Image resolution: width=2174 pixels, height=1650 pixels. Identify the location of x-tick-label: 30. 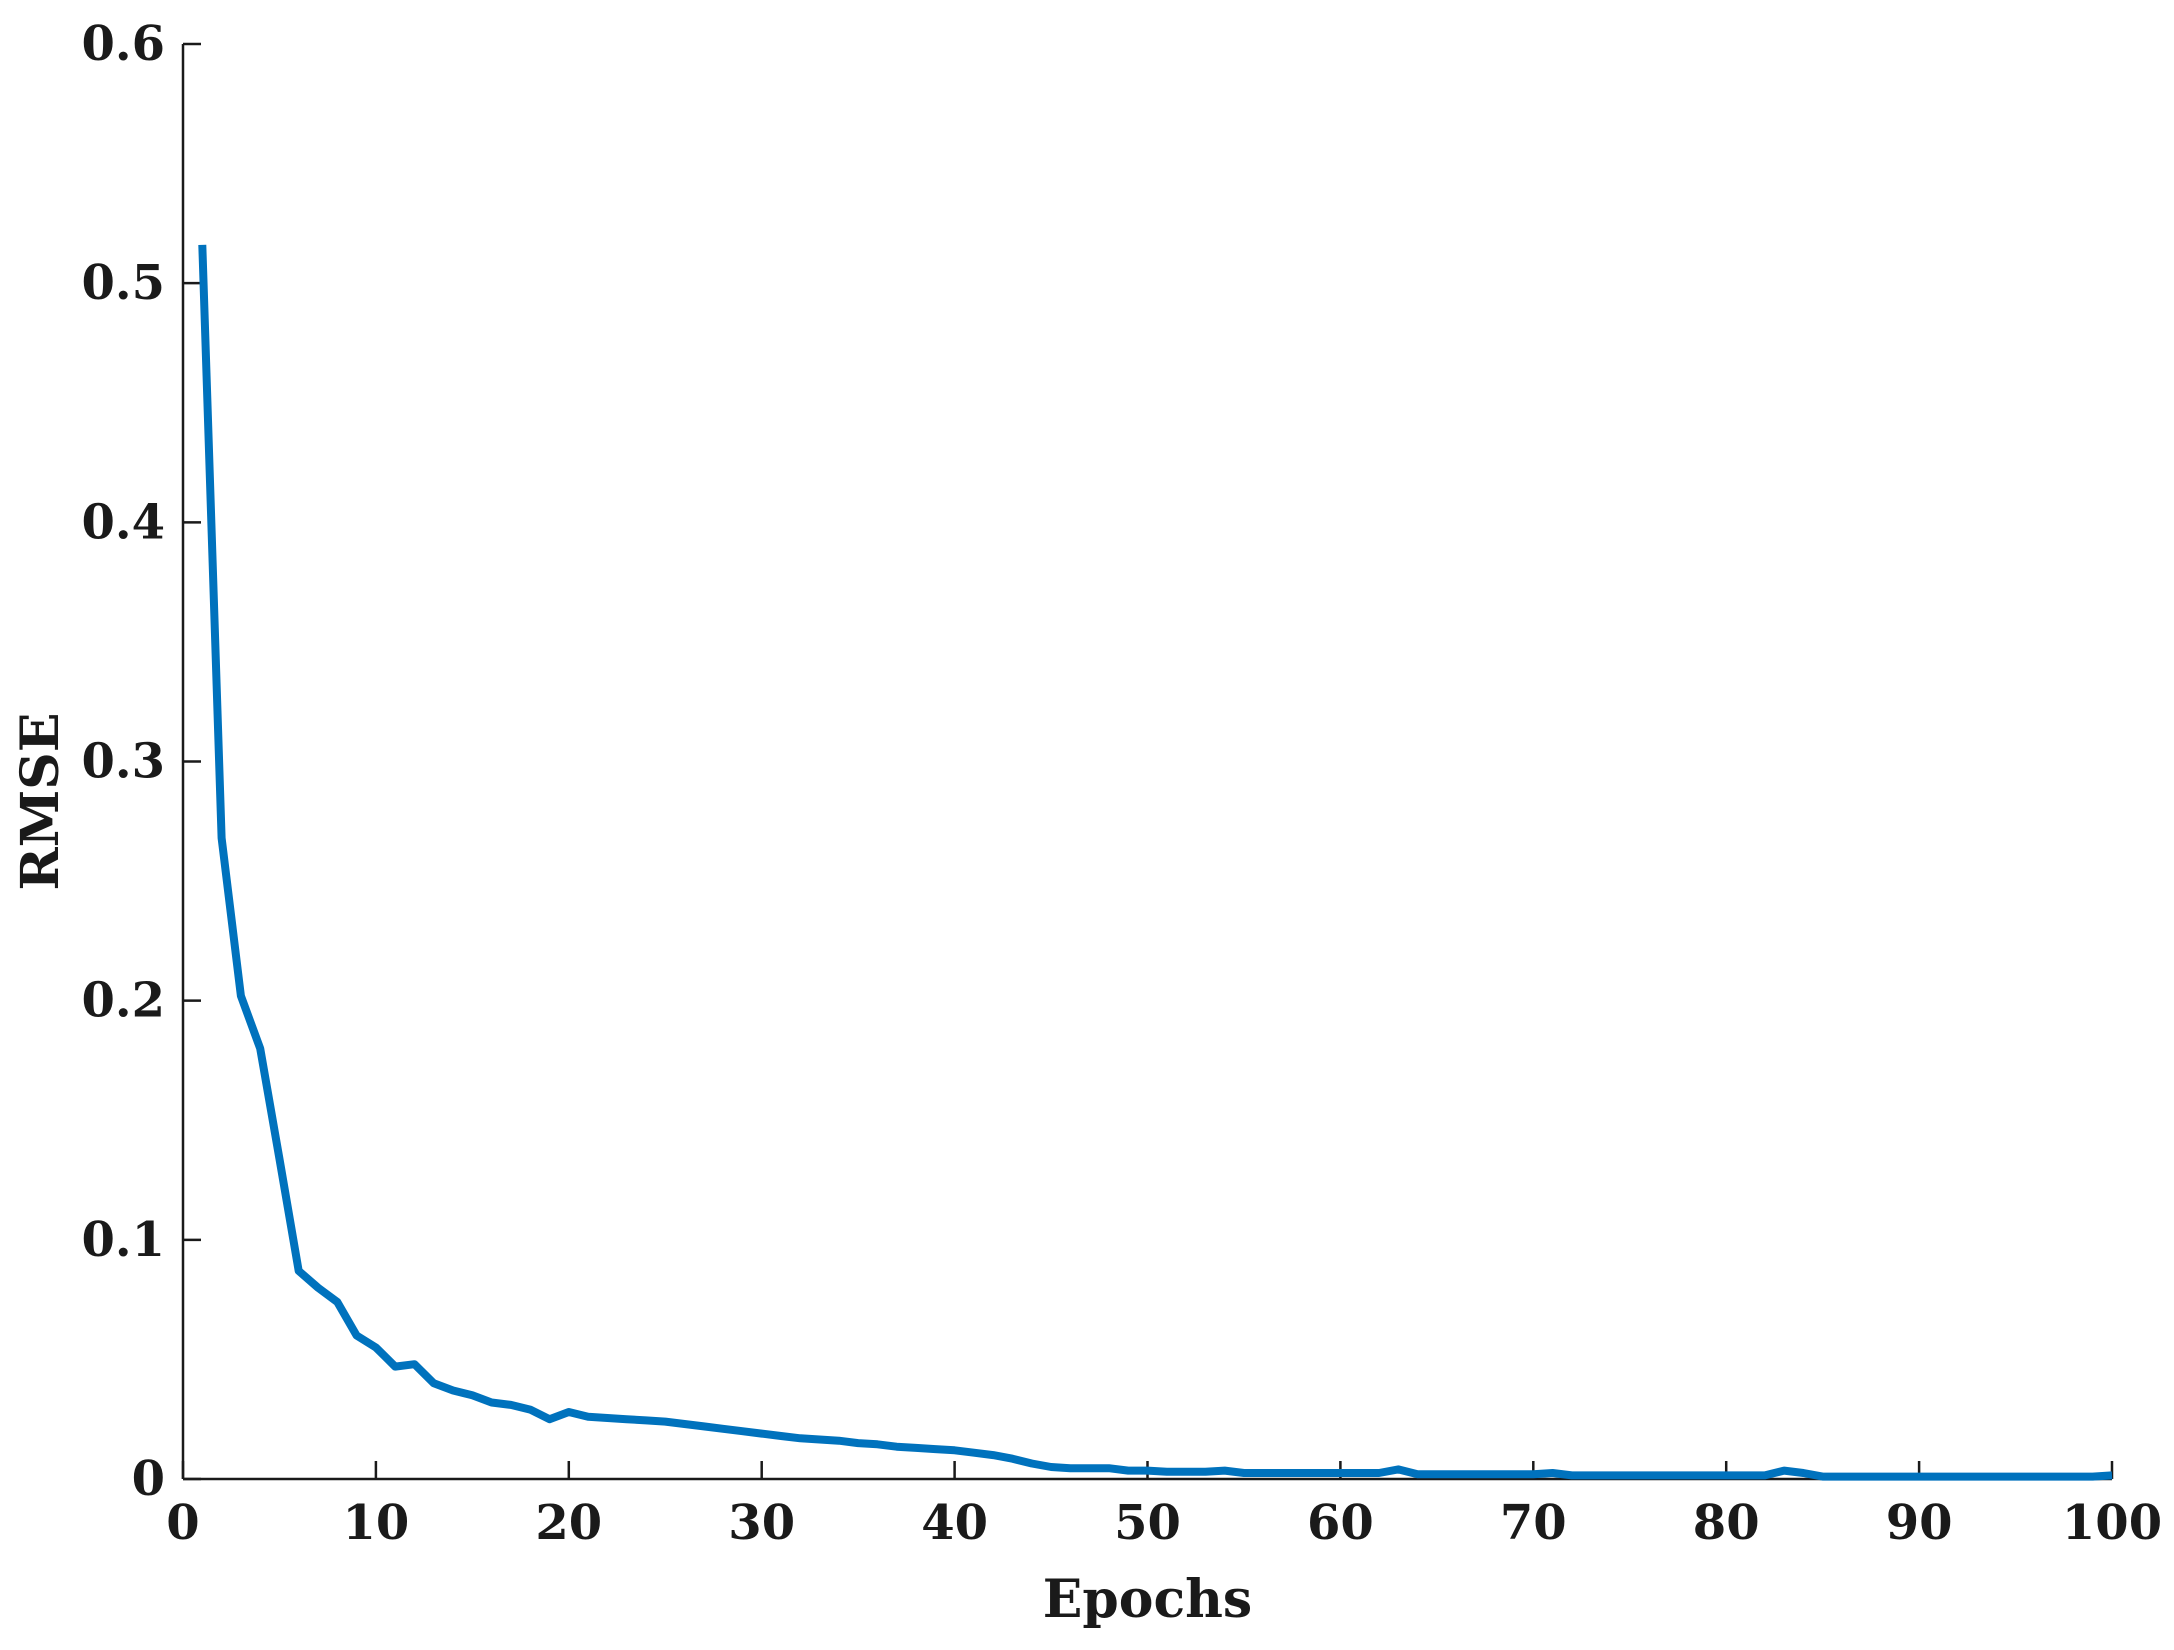
(761, 1523).